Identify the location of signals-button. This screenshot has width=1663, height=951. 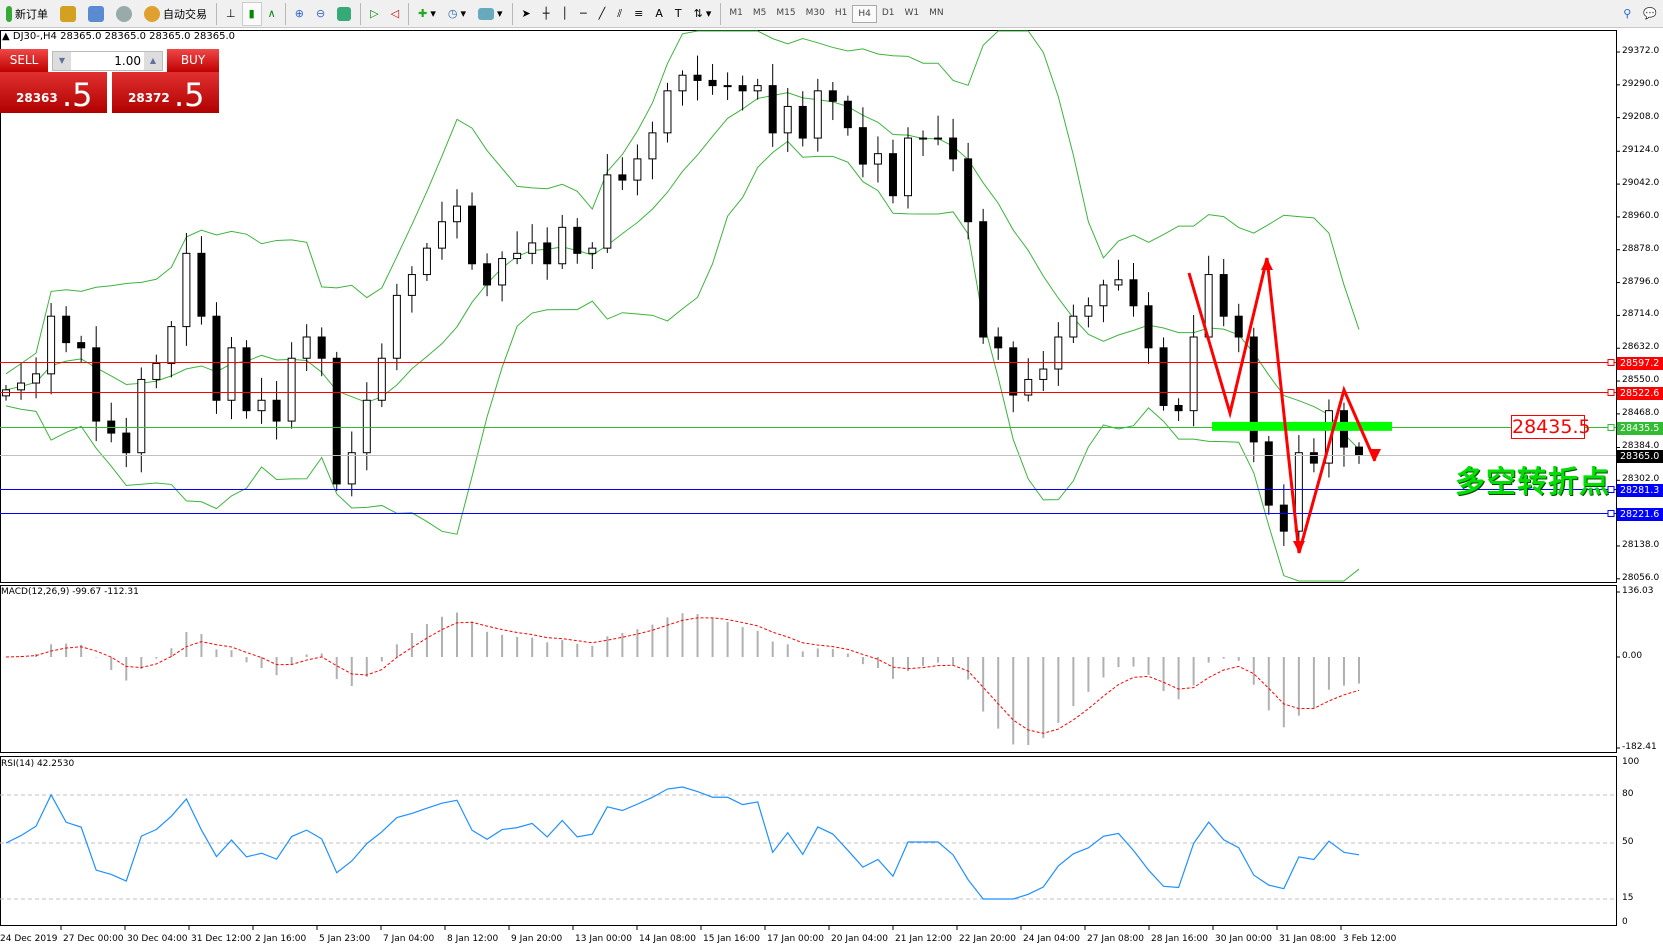
(124, 14).